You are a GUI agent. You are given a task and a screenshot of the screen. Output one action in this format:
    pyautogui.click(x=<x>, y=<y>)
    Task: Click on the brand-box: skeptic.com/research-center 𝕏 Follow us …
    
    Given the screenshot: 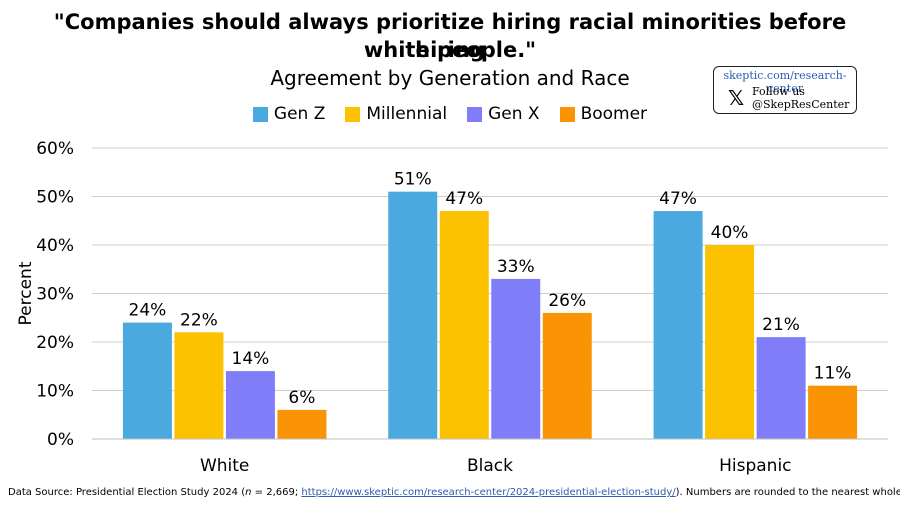 What is the action you would take?
    pyautogui.click(x=785, y=90)
    